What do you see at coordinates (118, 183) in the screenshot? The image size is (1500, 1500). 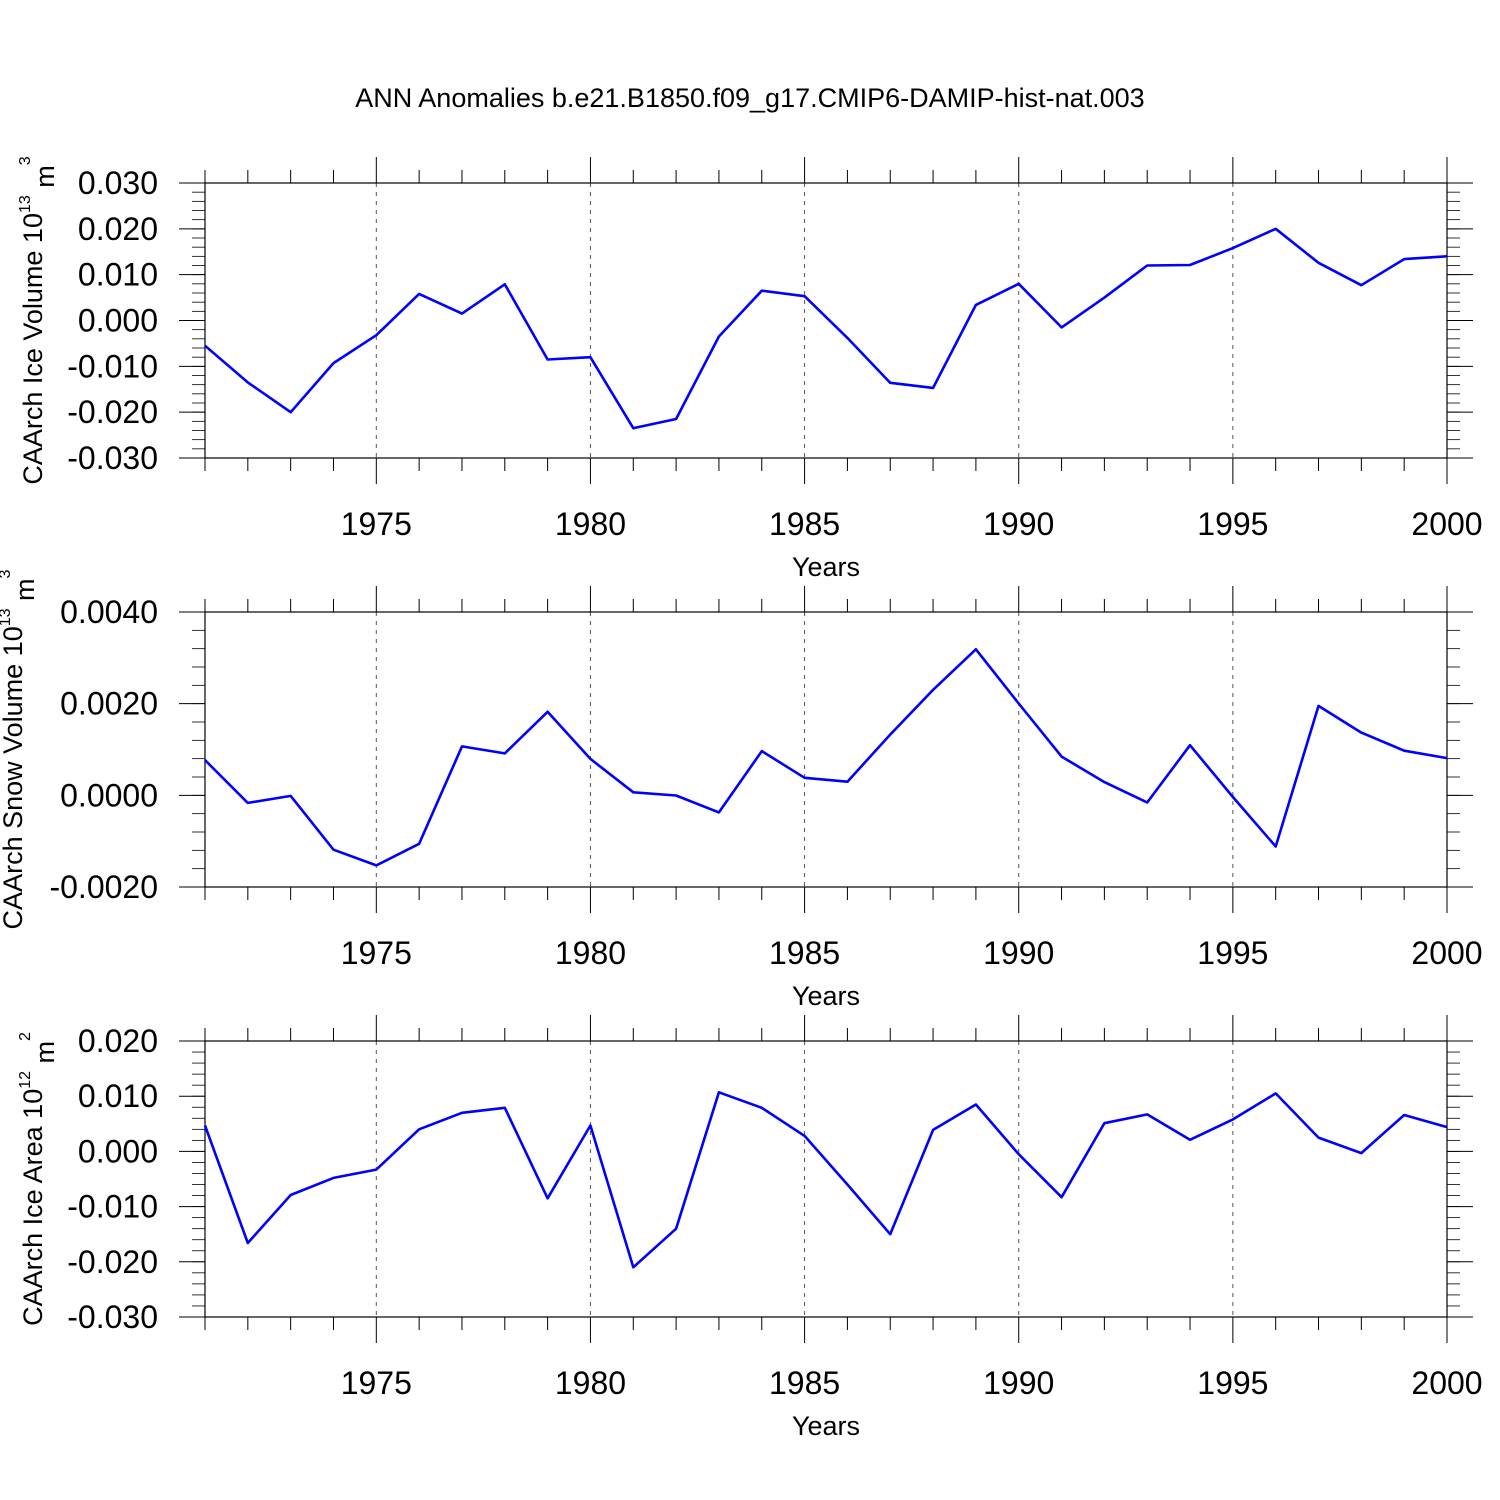 I see `y-tick-label: 0.030` at bounding box center [118, 183].